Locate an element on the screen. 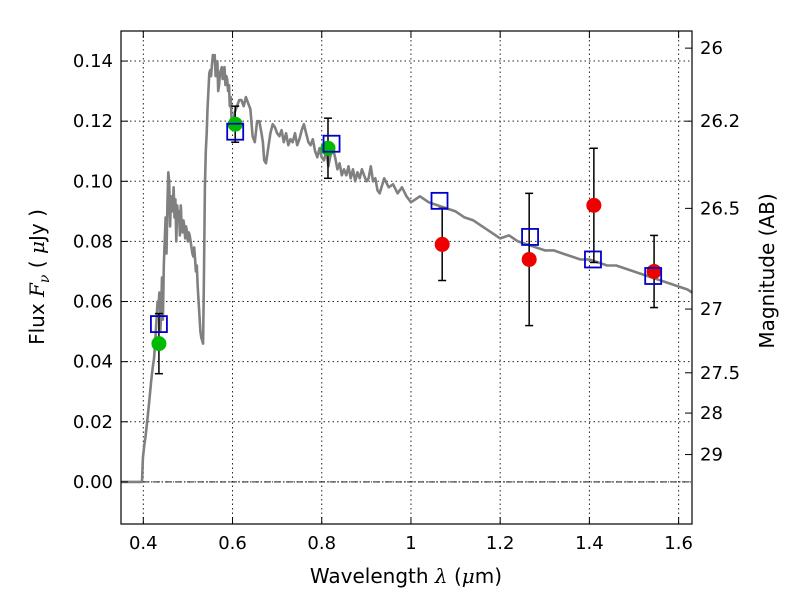 Image resolution: width=800 pixels, height=600 pixels. x-tick-label: 0.4 is located at coordinates (143, 543).